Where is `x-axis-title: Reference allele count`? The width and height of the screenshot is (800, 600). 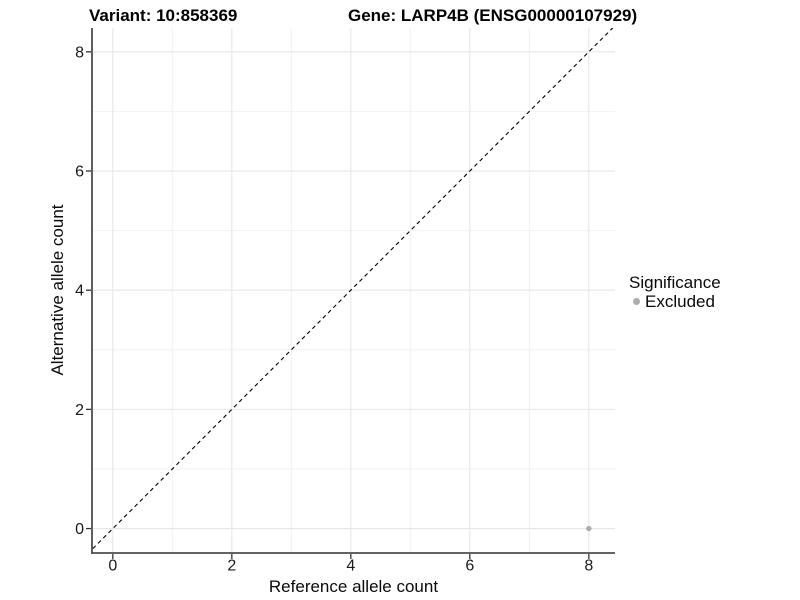
x-axis-title: Reference allele count is located at coordinates (353, 586).